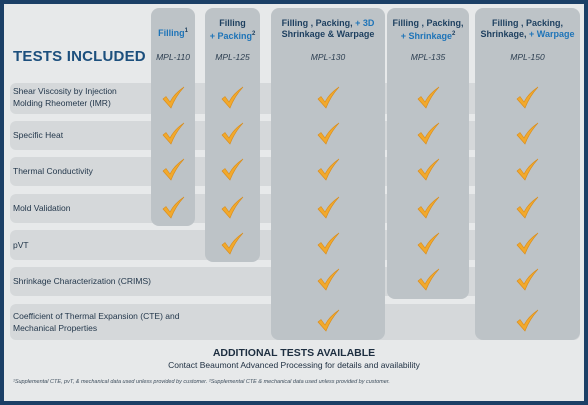 This screenshot has width=588, height=405. Describe the element at coordinates (365, 23) in the screenshot. I see `column-header-accent: + 3D` at that location.